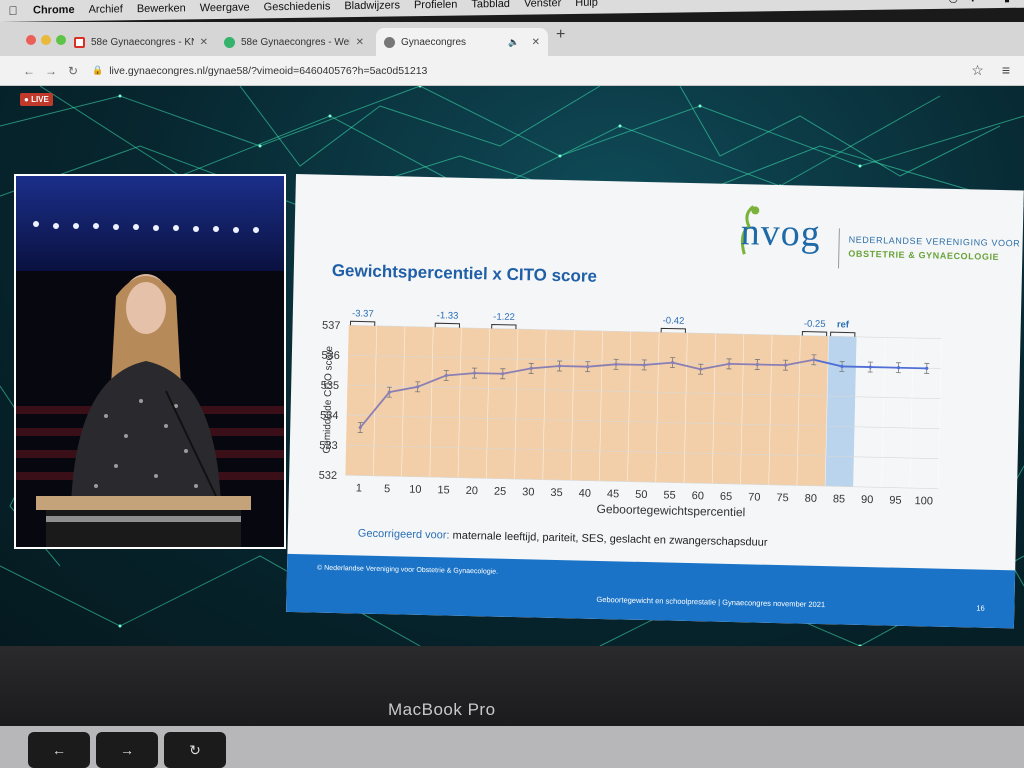 The width and height of the screenshot is (1024, 768). I want to click on x-tick-label: 95, so click(895, 501).